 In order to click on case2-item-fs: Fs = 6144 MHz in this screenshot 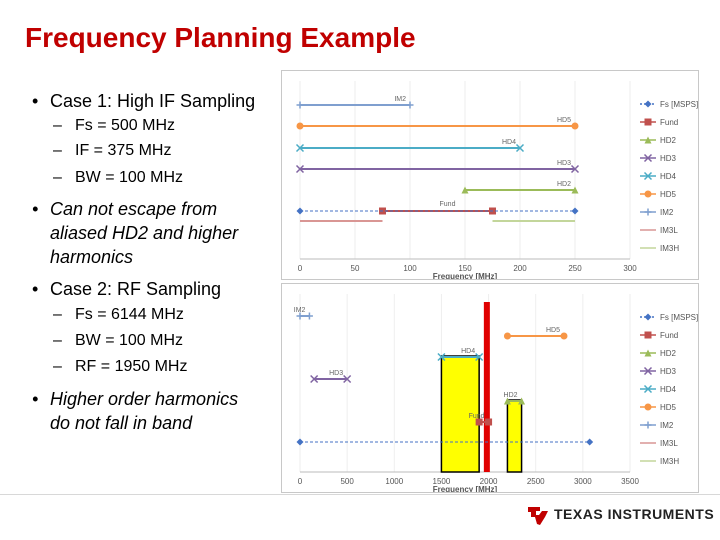, I will do `click(118, 315)`.